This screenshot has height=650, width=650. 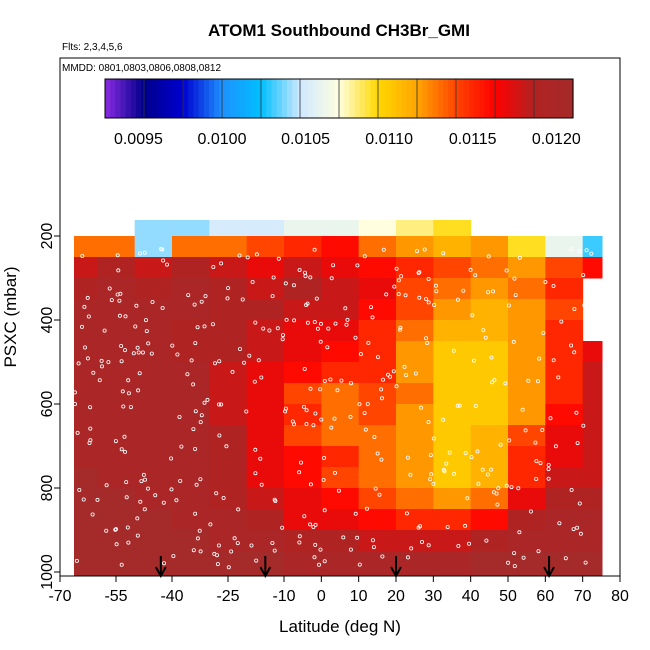 I want to click on x-tick-label: 20, so click(x=396, y=596).